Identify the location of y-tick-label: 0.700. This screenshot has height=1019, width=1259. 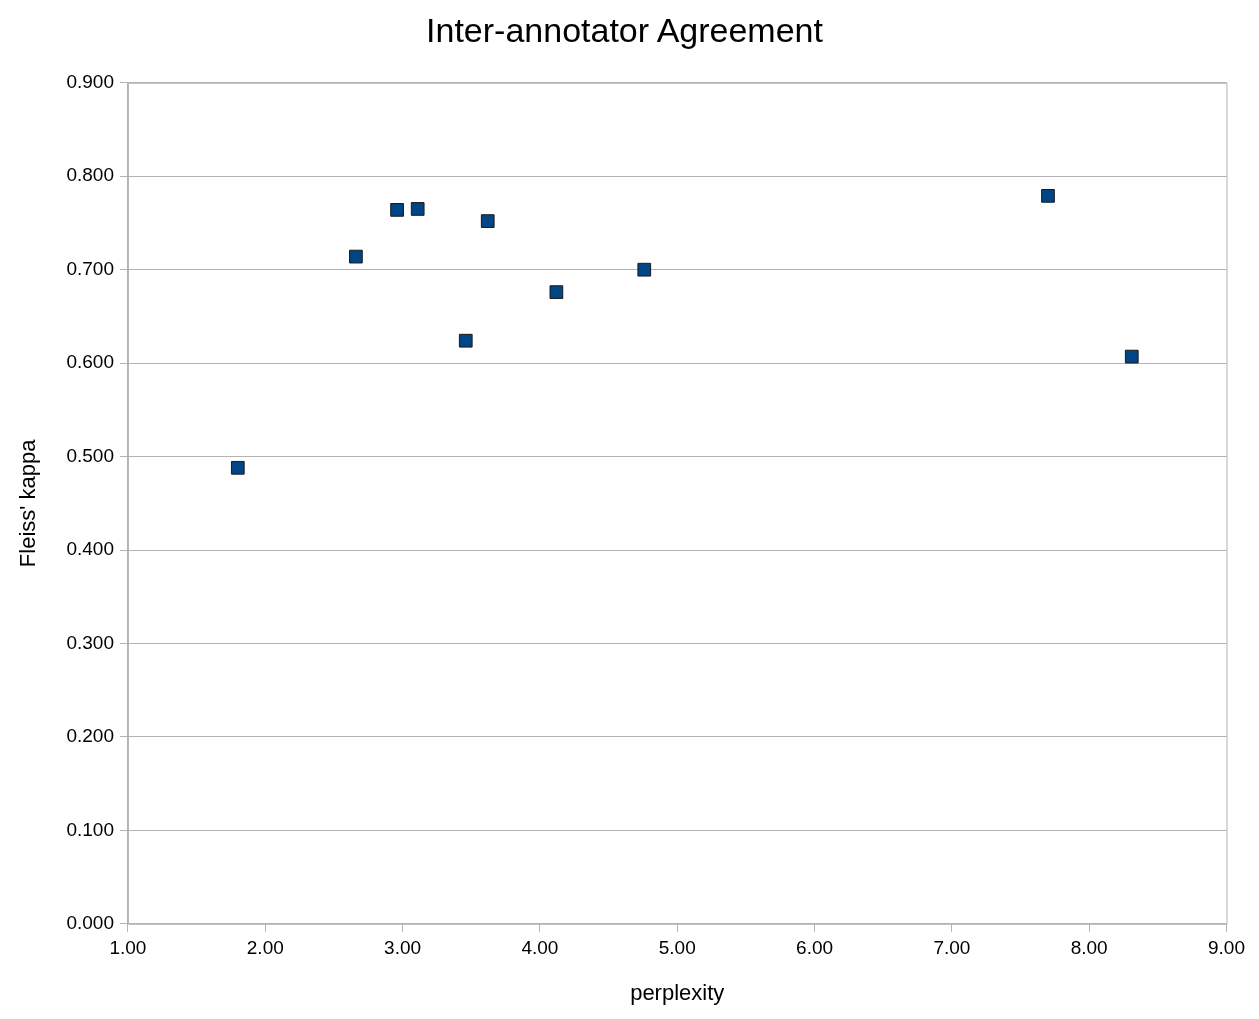
(90, 268).